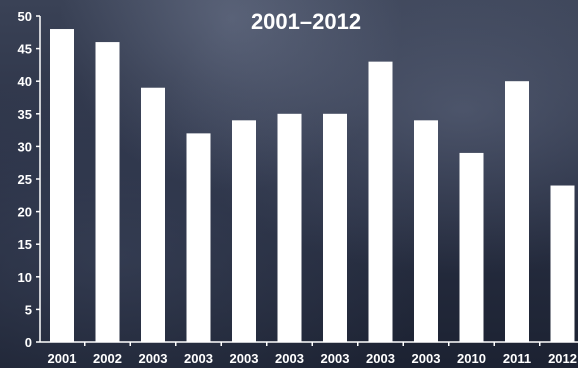 Image resolution: width=578 pixels, height=368 pixels. I want to click on y-tick-label: 30, so click(25, 146).